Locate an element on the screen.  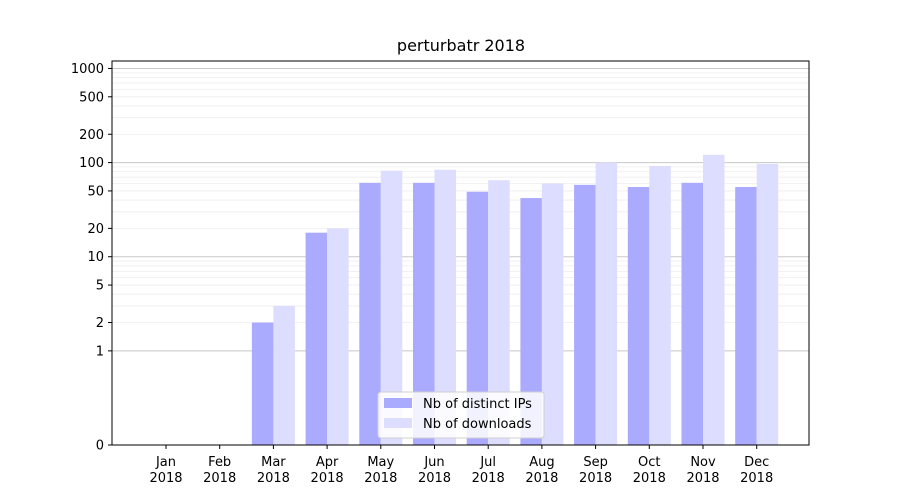
y-axis: 0 1 2 5 10 20 50 100 200 500 1000 is located at coordinates (91, 258).